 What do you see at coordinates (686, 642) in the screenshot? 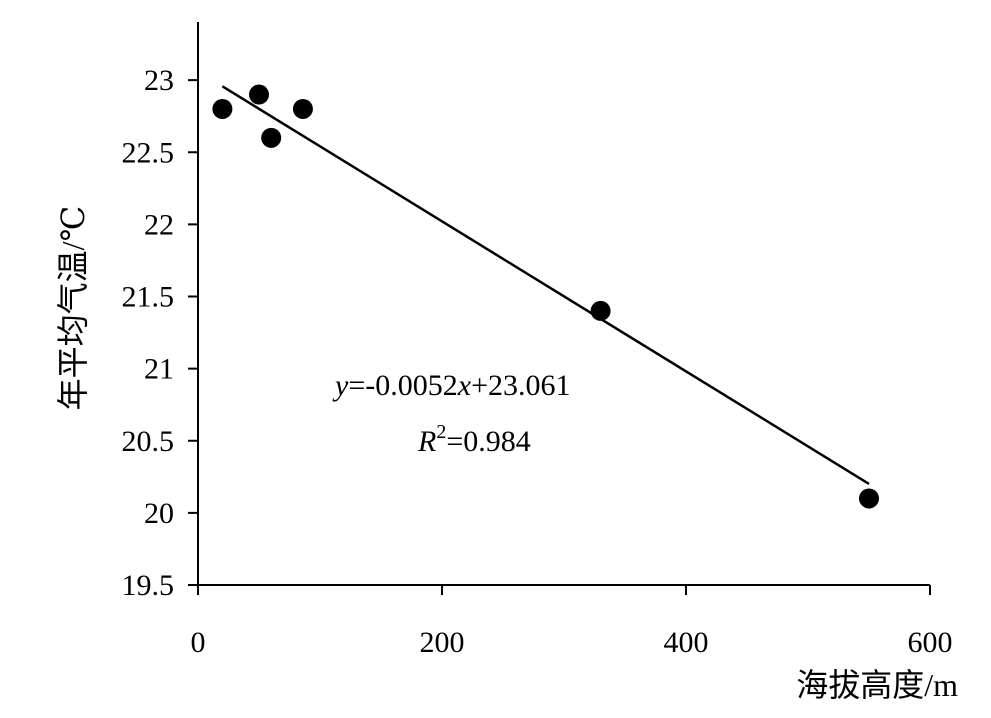
I see `x-tick-label: 400` at bounding box center [686, 642].